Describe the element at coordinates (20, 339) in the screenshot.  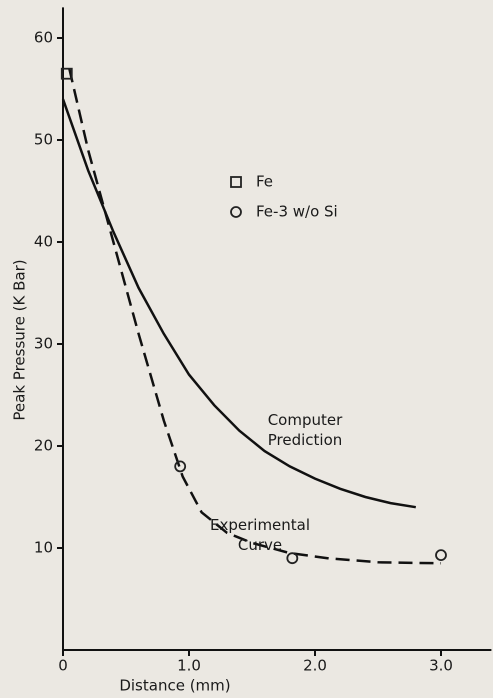
I see `y-axis-label: Peak Pressure (K Bar)` at that location.